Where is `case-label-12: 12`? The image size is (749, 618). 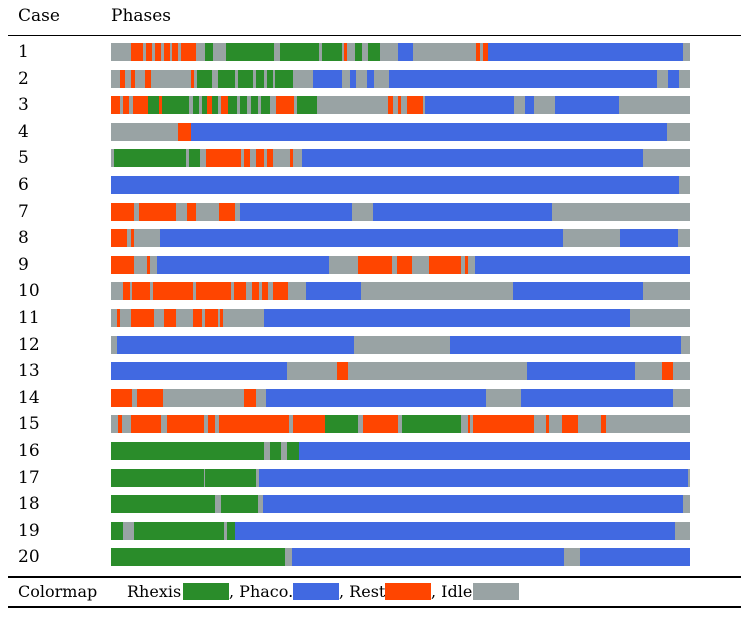
case-label-12: 12 is located at coordinates (29, 345).